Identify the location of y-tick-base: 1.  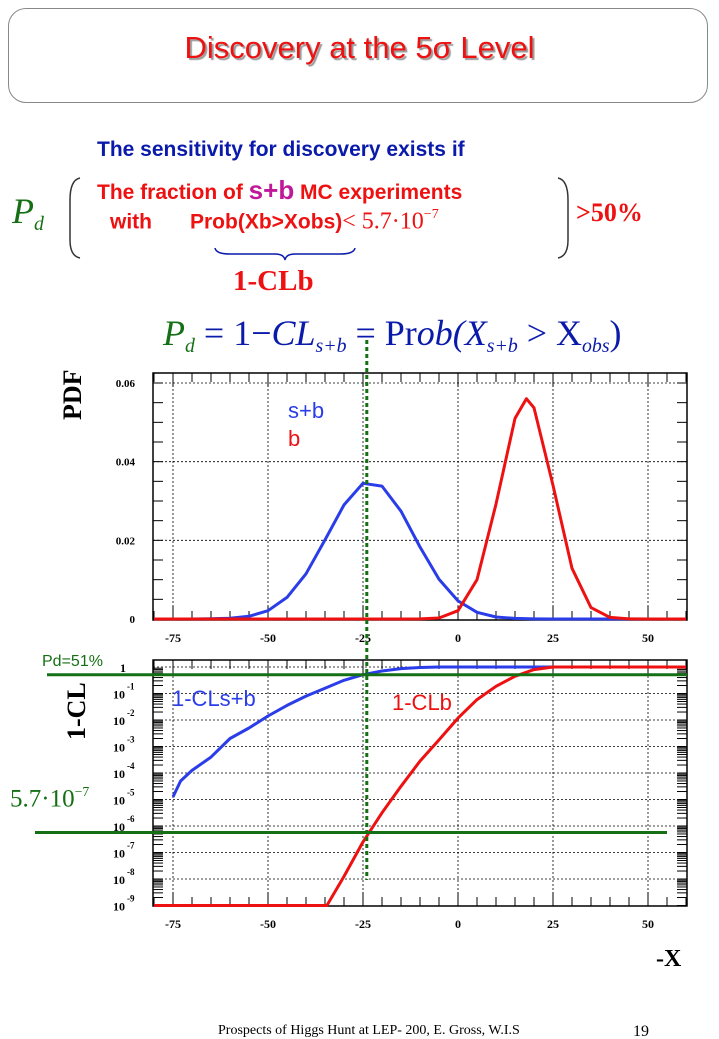
(123, 668).